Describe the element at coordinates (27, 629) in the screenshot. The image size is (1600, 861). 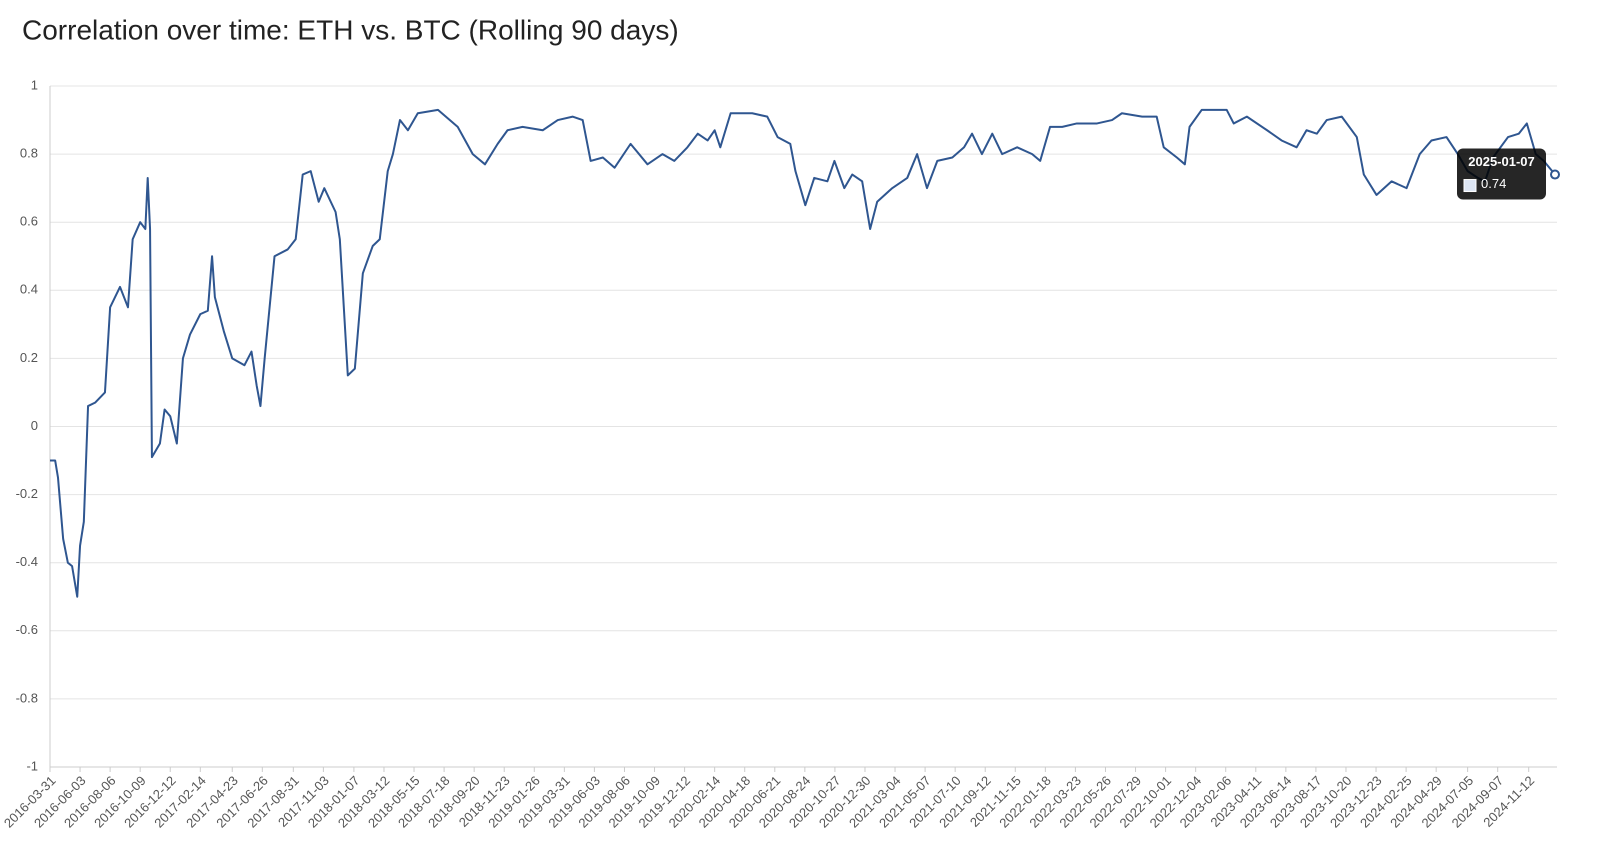
I see `y-tick-label: -0.6` at that location.